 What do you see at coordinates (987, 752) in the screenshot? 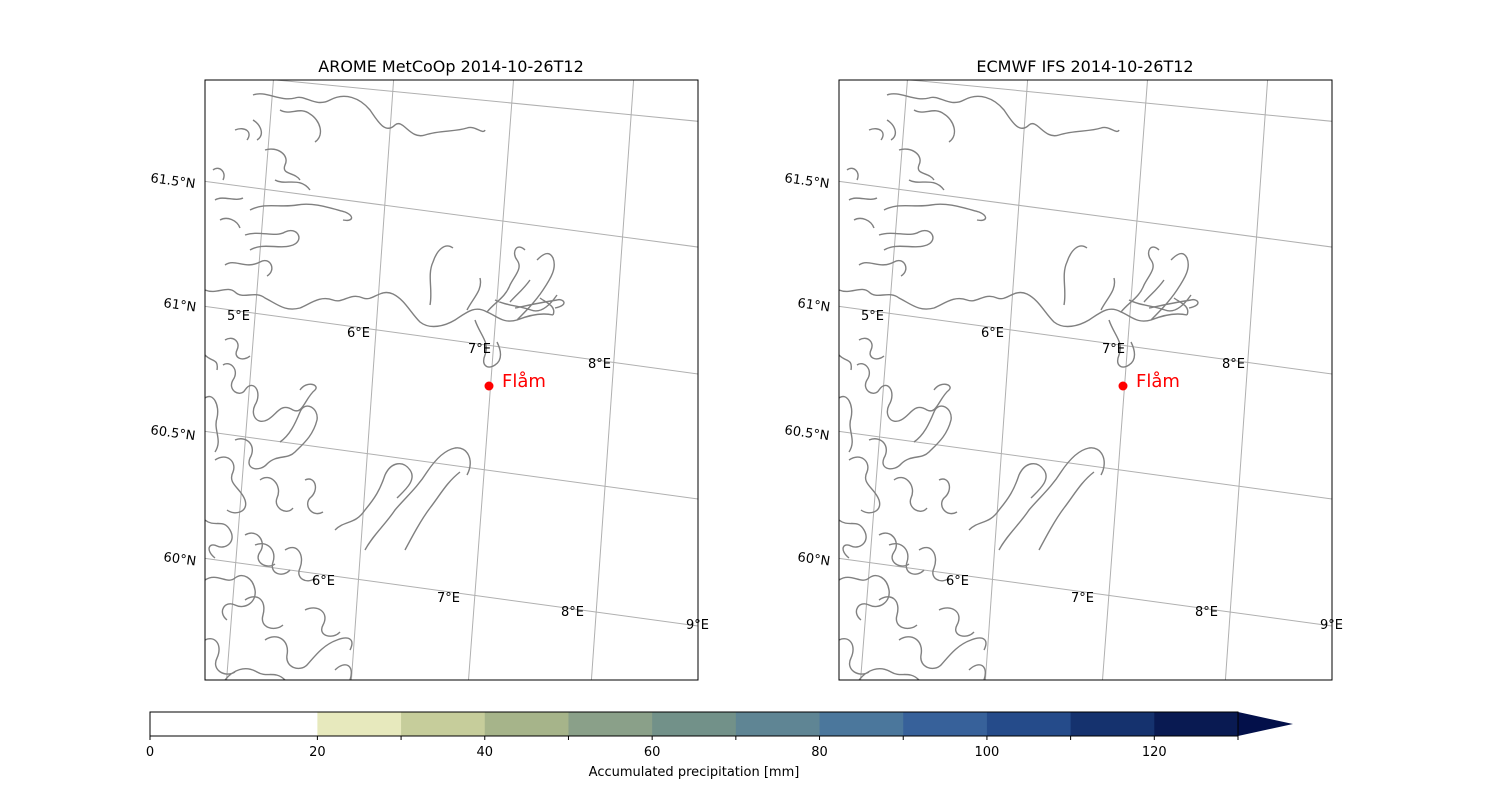
I see `colorbar-tick-label: 100` at bounding box center [987, 752].